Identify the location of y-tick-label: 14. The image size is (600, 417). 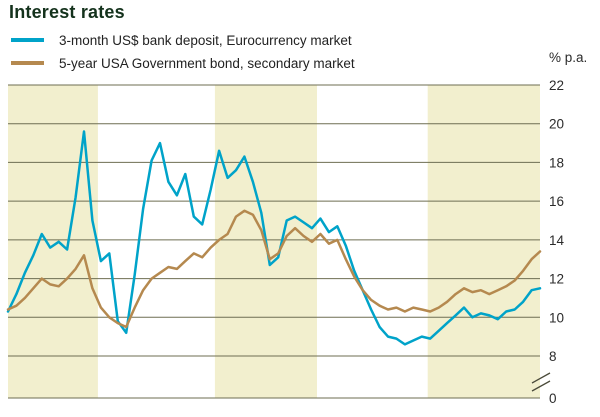
(557, 240).